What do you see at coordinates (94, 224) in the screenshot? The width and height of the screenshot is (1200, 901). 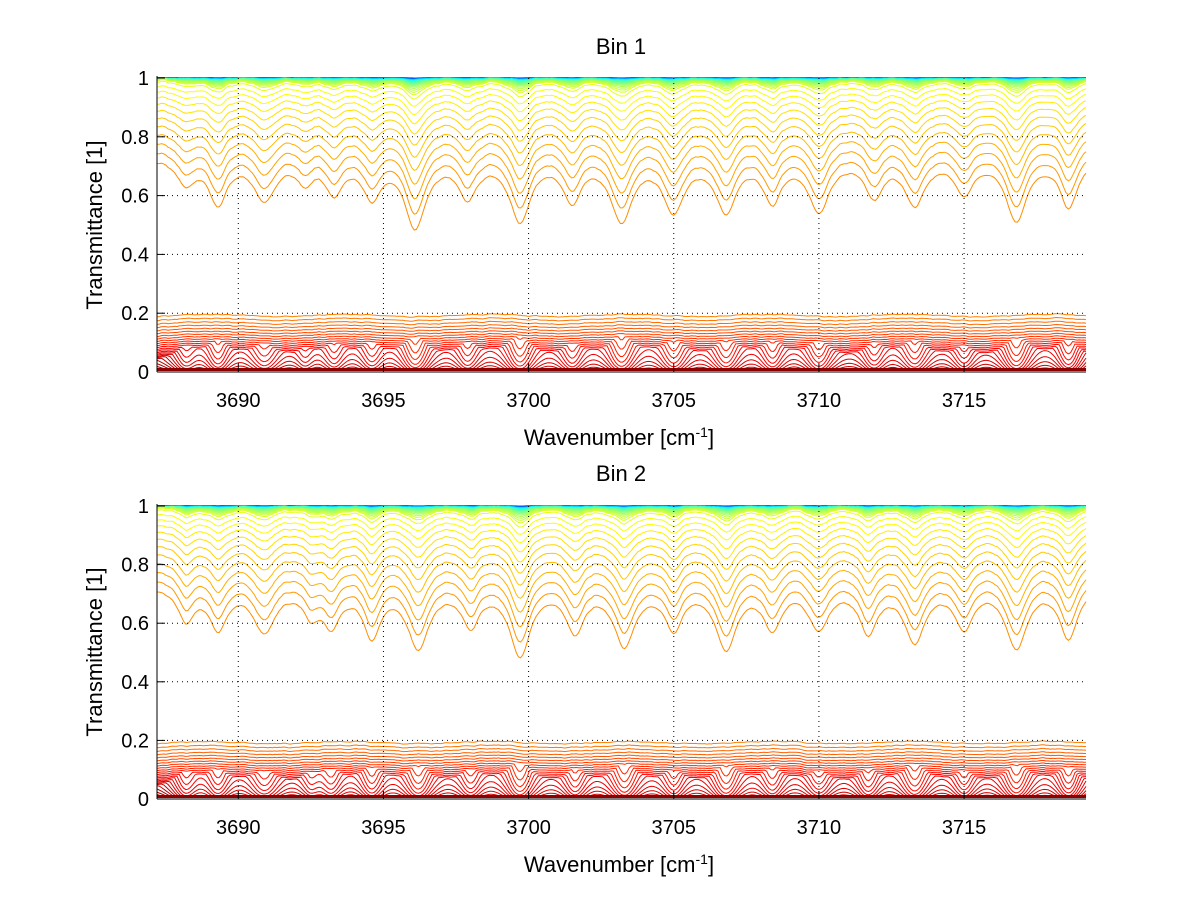 I see `y-axis-label: Transmittance [1]` at bounding box center [94, 224].